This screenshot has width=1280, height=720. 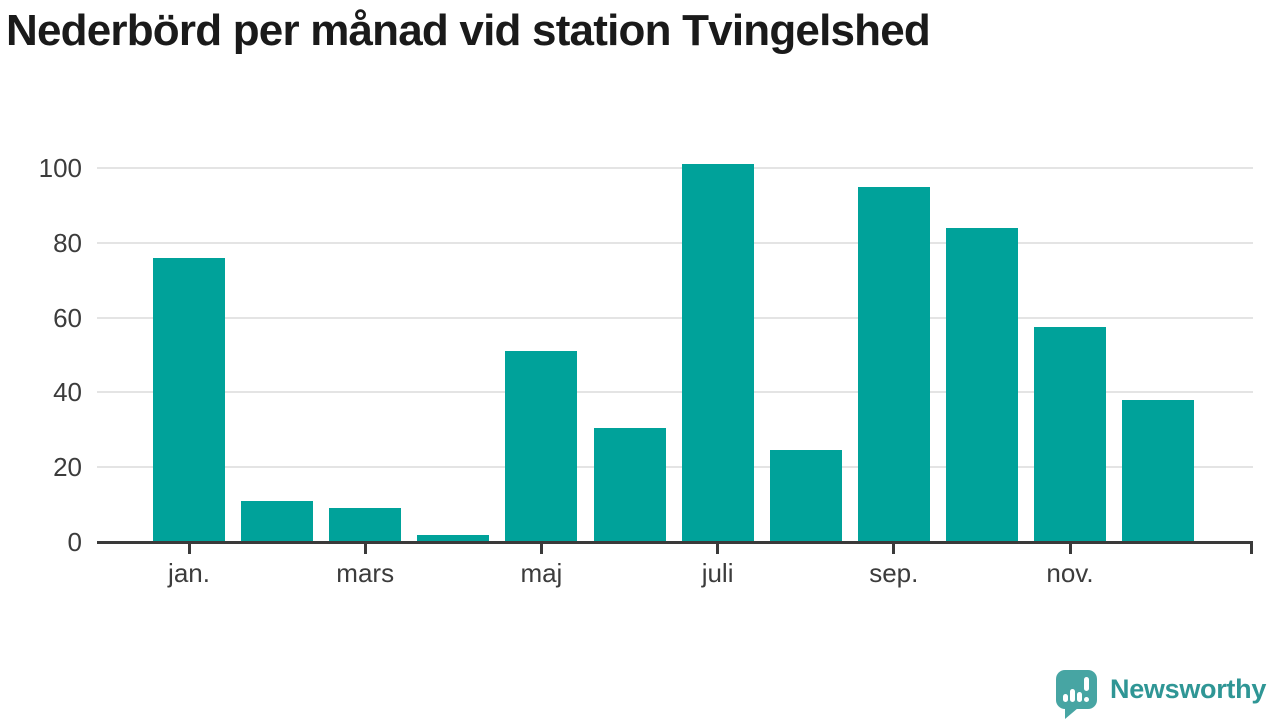 What do you see at coordinates (541, 549) in the screenshot?
I see `x-axis-tick-maj` at bounding box center [541, 549].